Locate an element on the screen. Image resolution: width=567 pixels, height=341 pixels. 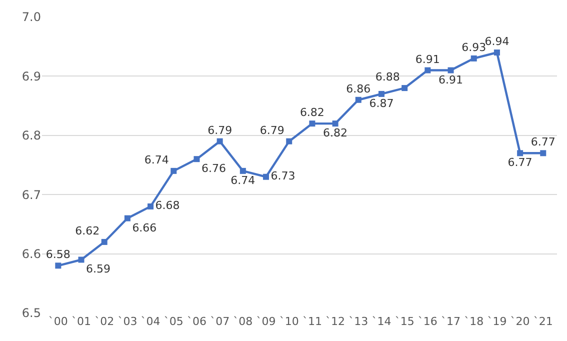
data-label: 6.66 is located at coordinates (144, 227).